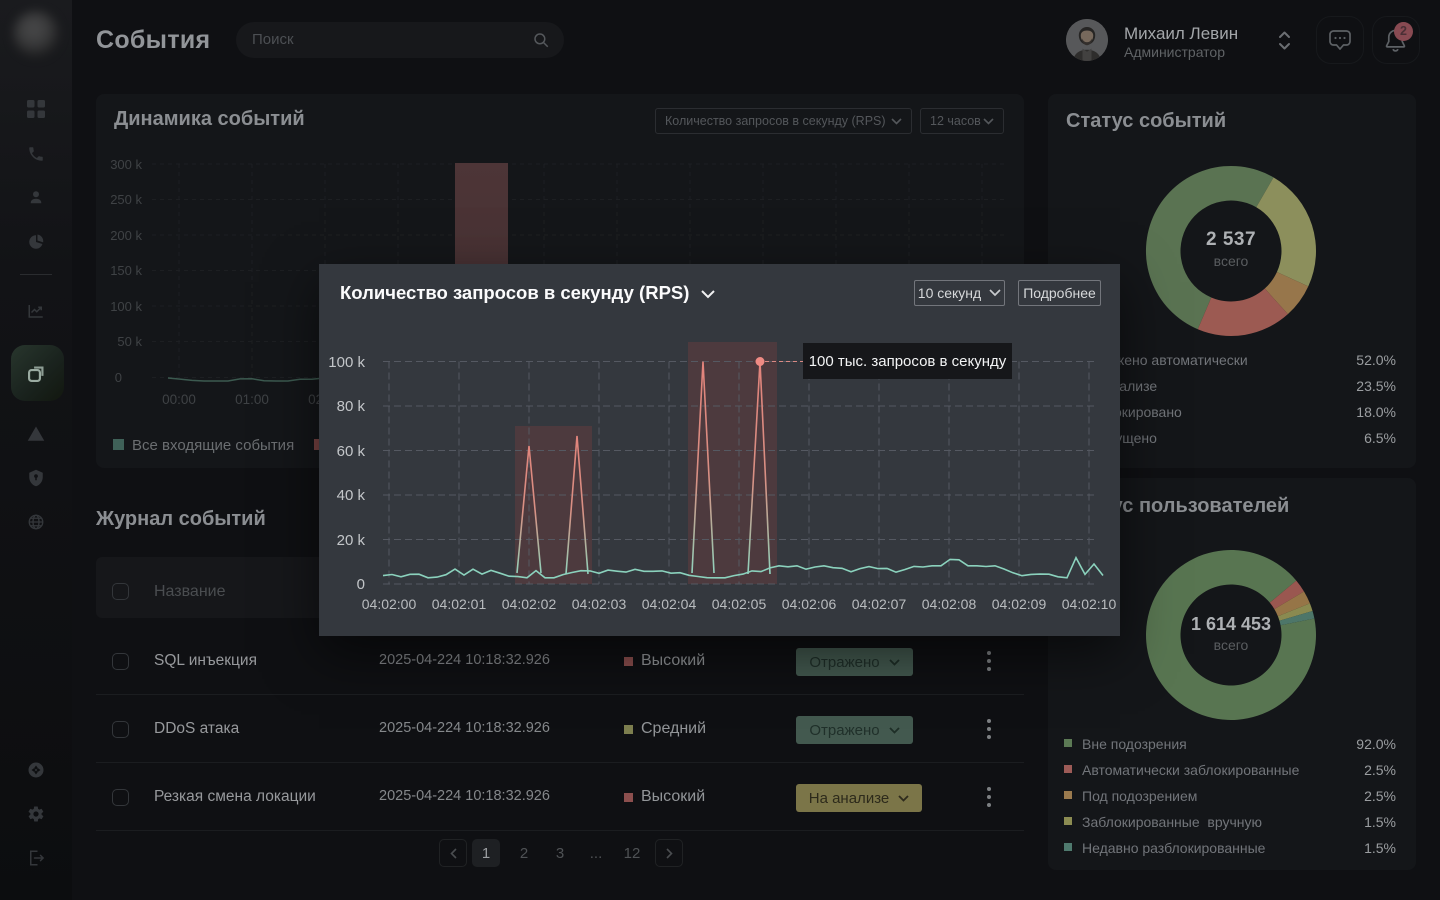 The height and width of the screenshot is (900, 1440). Describe the element at coordinates (529, 604) in the screenshot. I see `svg-text: 04:02:02` at that location.